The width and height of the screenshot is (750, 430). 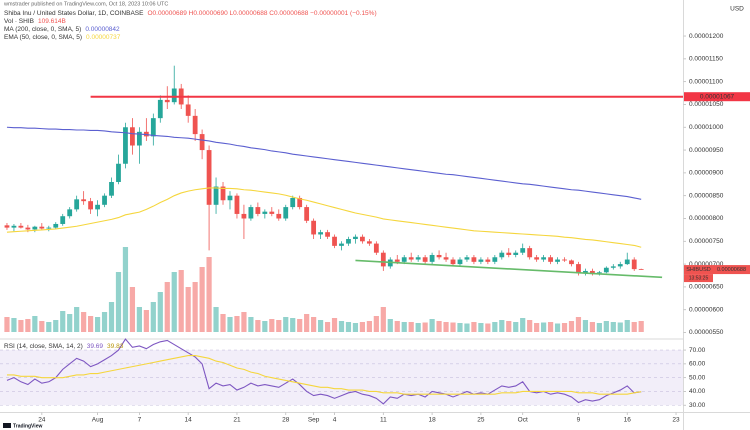 I want to click on x-tick-label: 25, so click(x=481, y=420).